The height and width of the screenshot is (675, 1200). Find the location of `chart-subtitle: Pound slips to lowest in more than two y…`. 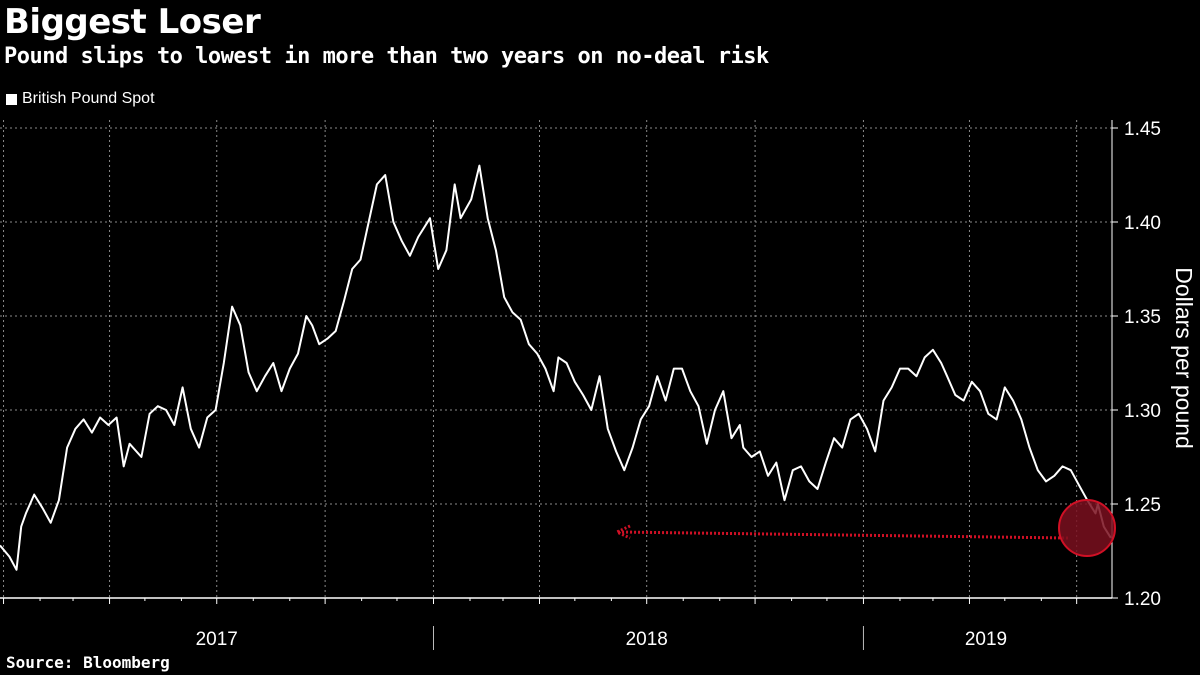

chart-subtitle: Pound slips to lowest in more than two y… is located at coordinates (386, 56).